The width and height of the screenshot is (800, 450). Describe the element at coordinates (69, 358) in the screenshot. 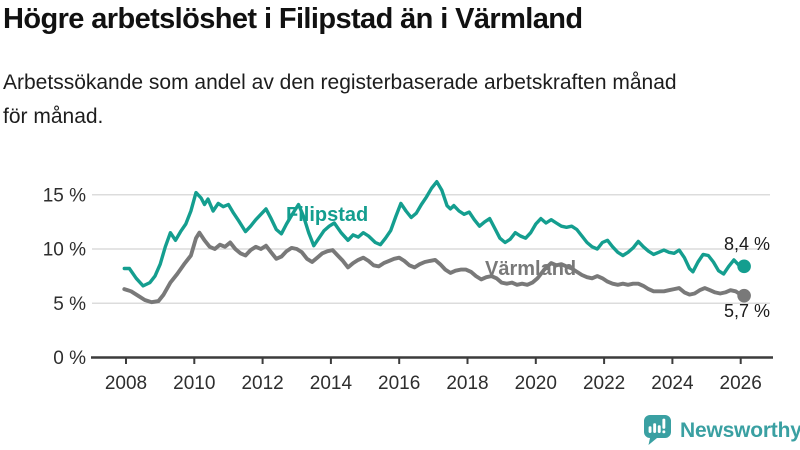

I see `y-tick-label: 0 %` at that location.